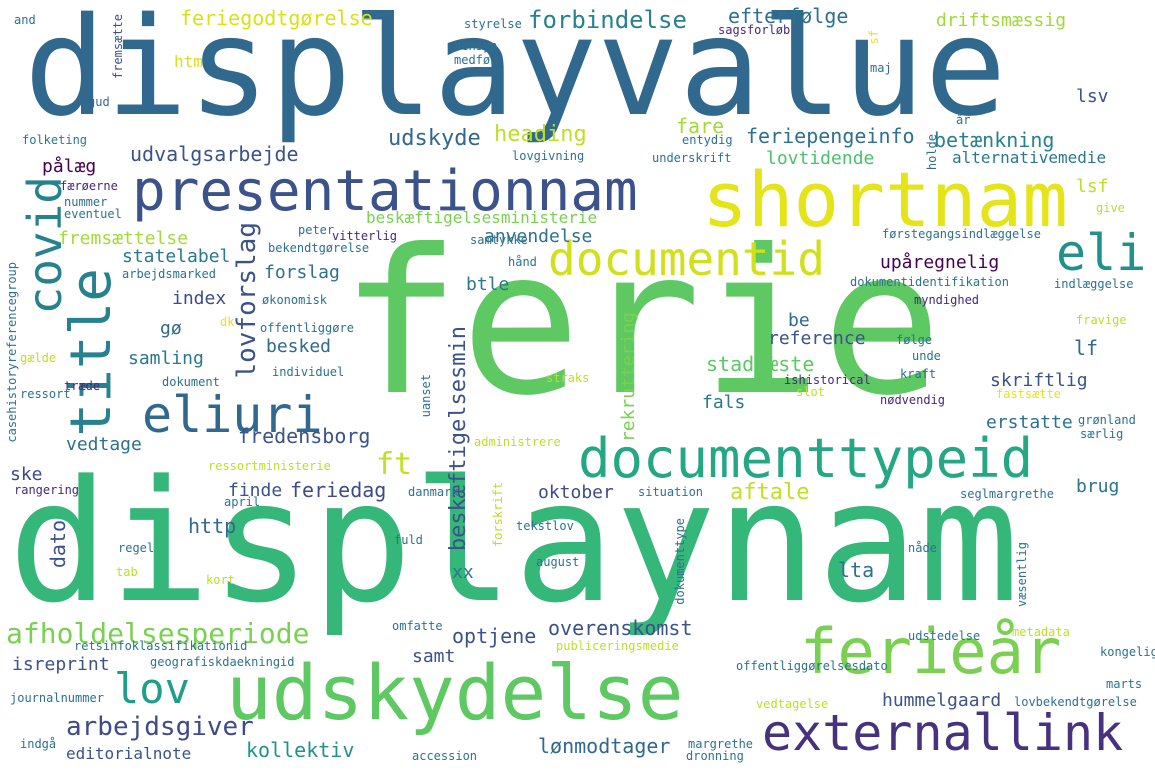 Image resolution: width=1155 pixels, height=770 pixels. What do you see at coordinates (158, 633) in the screenshot?
I see `word-afholdelsesperiode: afholdelsesperiode` at bounding box center [158, 633].